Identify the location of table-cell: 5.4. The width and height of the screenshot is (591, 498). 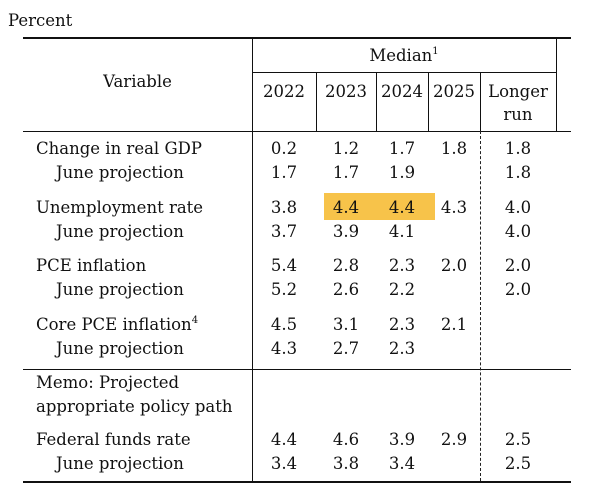
(284, 265).